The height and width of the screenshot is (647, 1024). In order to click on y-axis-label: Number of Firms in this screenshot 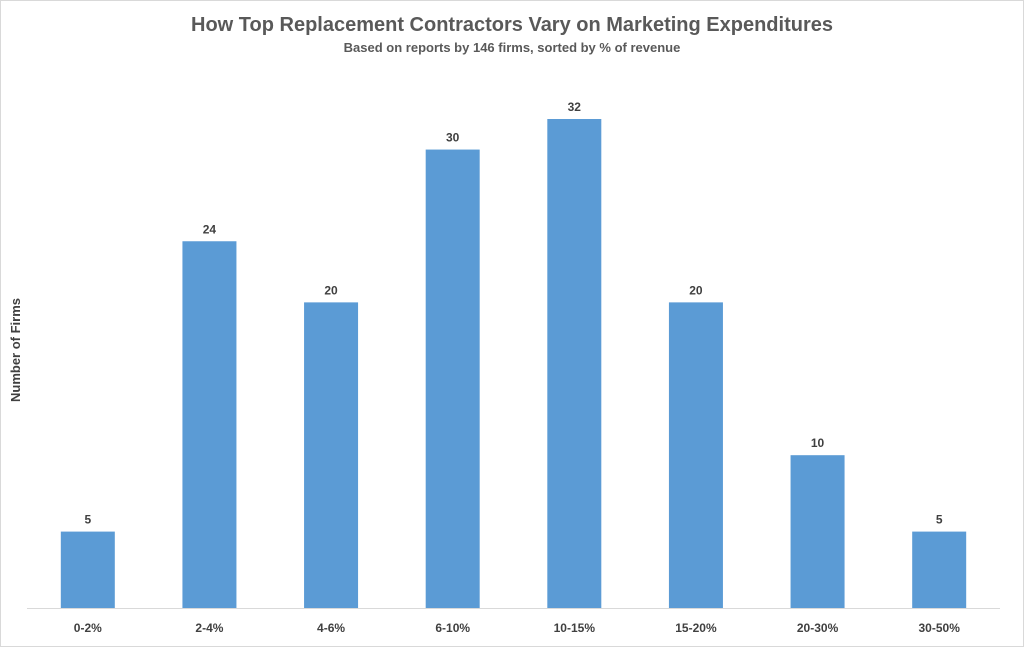, I will do `click(15, 350)`.